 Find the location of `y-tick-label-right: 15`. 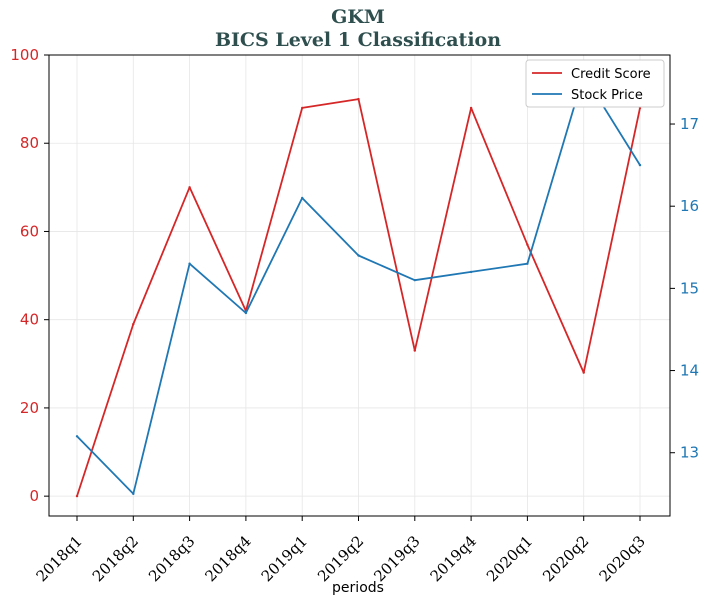

y-tick-label-right: 15 is located at coordinates (689, 288).